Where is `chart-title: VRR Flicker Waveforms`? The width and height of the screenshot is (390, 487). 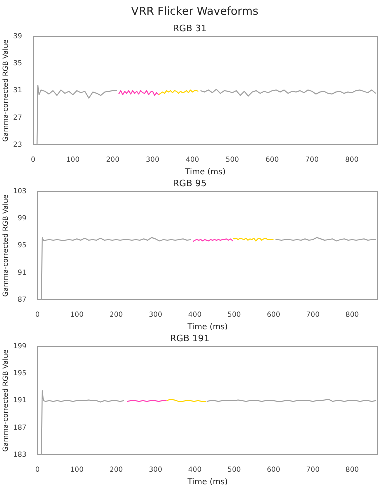 chart-title: VRR Flicker Waveforms is located at coordinates (195, 12).